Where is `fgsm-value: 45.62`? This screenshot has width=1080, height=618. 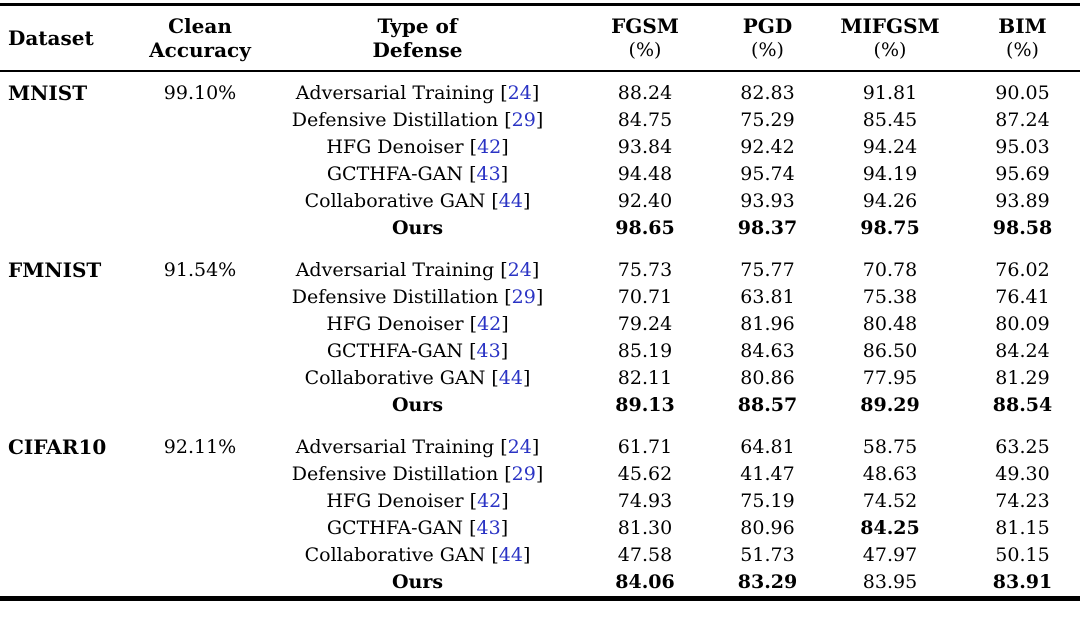 fgsm-value: 45.62 is located at coordinates (645, 474).